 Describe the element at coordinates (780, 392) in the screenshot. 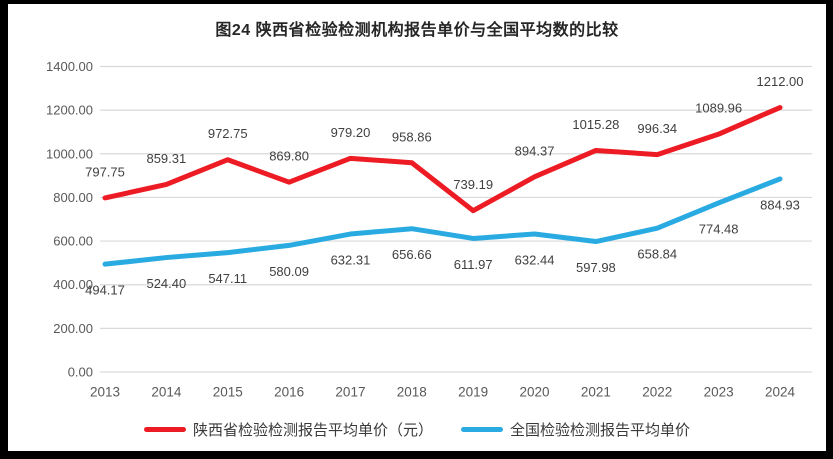

I see `x-axis-tick-label: 2024` at that location.